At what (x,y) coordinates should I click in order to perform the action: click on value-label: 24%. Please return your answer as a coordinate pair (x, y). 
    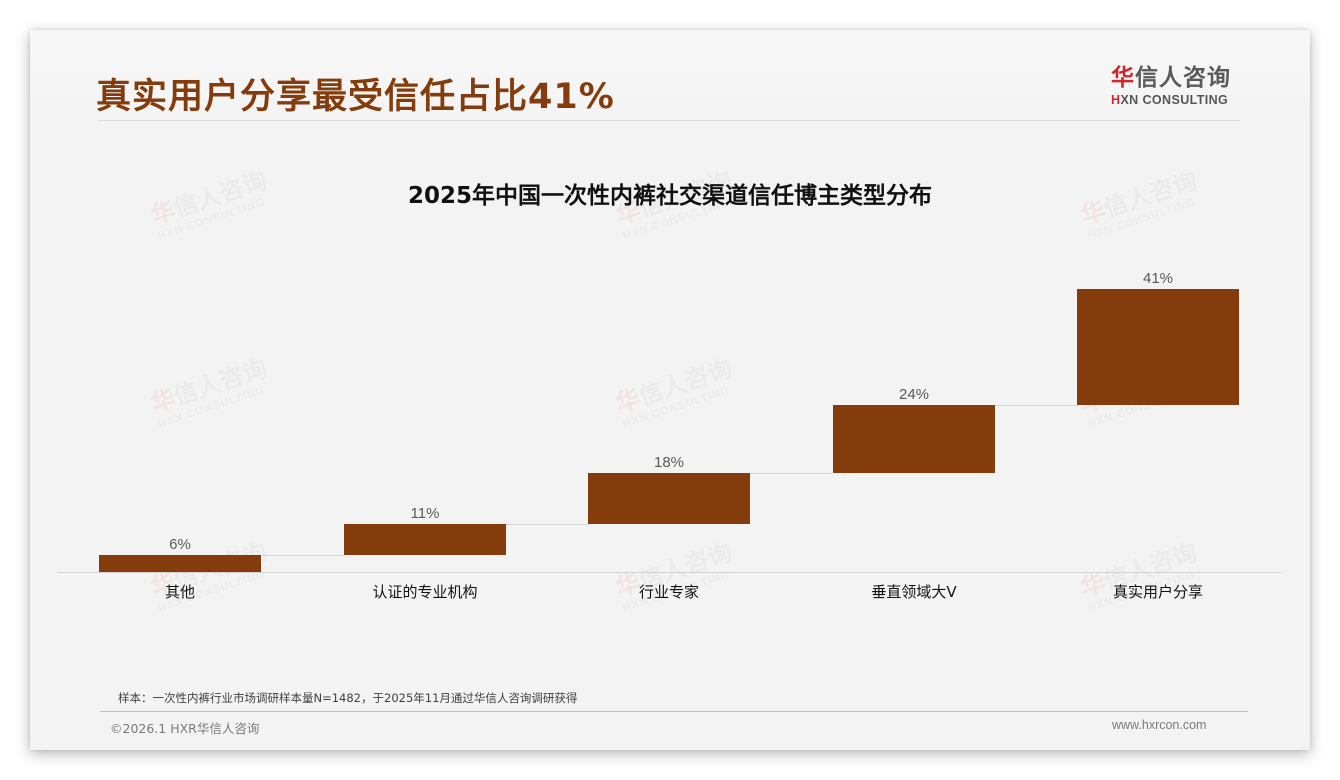
    Looking at the image, I should click on (914, 394).